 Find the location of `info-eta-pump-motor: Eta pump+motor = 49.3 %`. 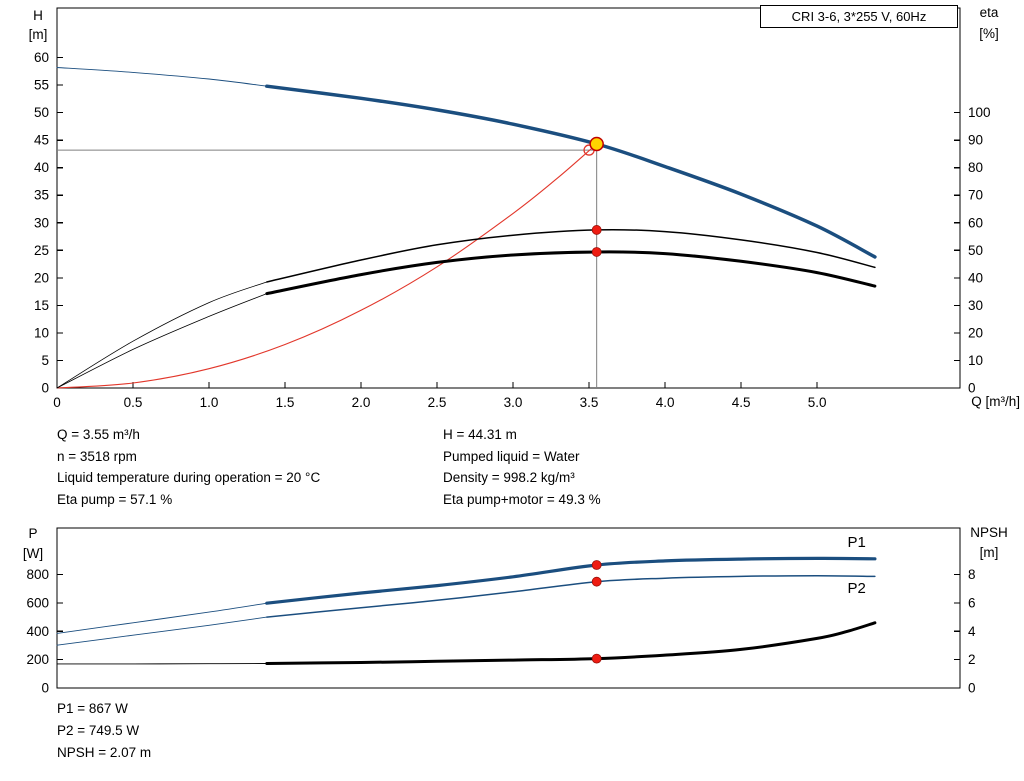

info-eta-pump-motor: Eta pump+motor = 49.3 % is located at coordinates (522, 499).